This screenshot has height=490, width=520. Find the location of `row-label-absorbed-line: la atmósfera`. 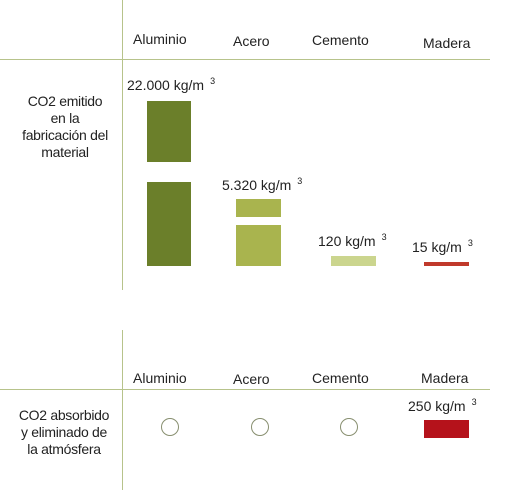

row-label-absorbed-line: la atmósfera is located at coordinates (64, 449).